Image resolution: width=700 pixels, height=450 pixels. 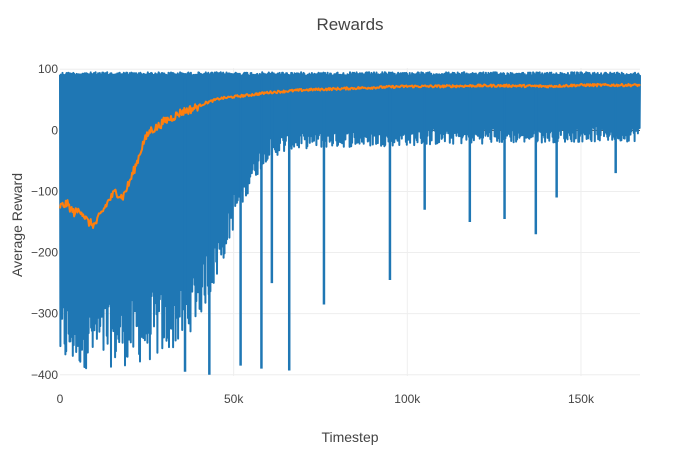 I want to click on y-tick-label: −300, so click(x=44, y=314).